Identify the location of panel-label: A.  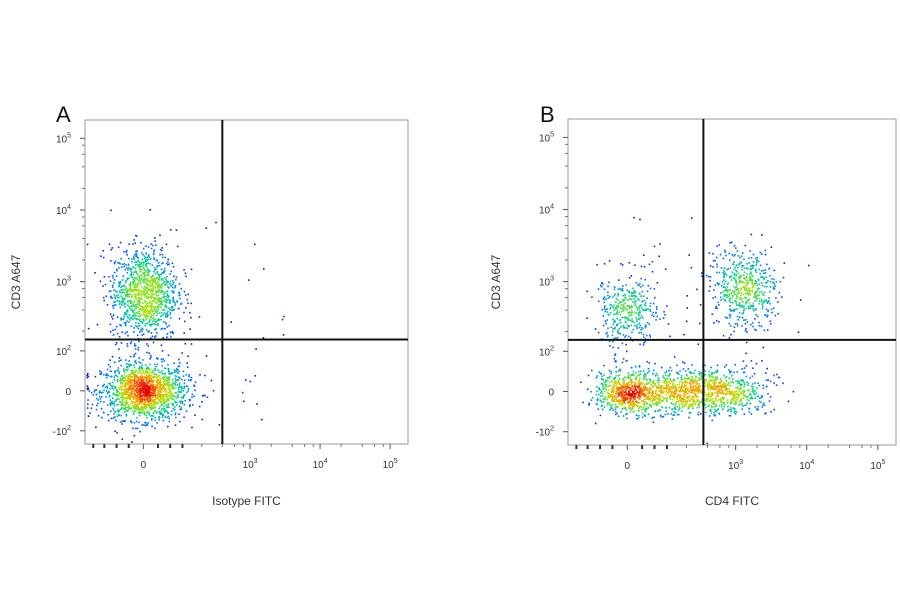
(63, 114).